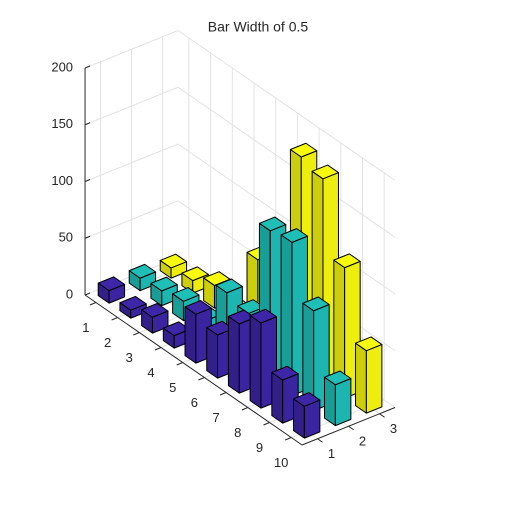 This screenshot has width=522, height=508. Describe the element at coordinates (259, 447) in the screenshot. I see `row-tick-label: 9` at that location.